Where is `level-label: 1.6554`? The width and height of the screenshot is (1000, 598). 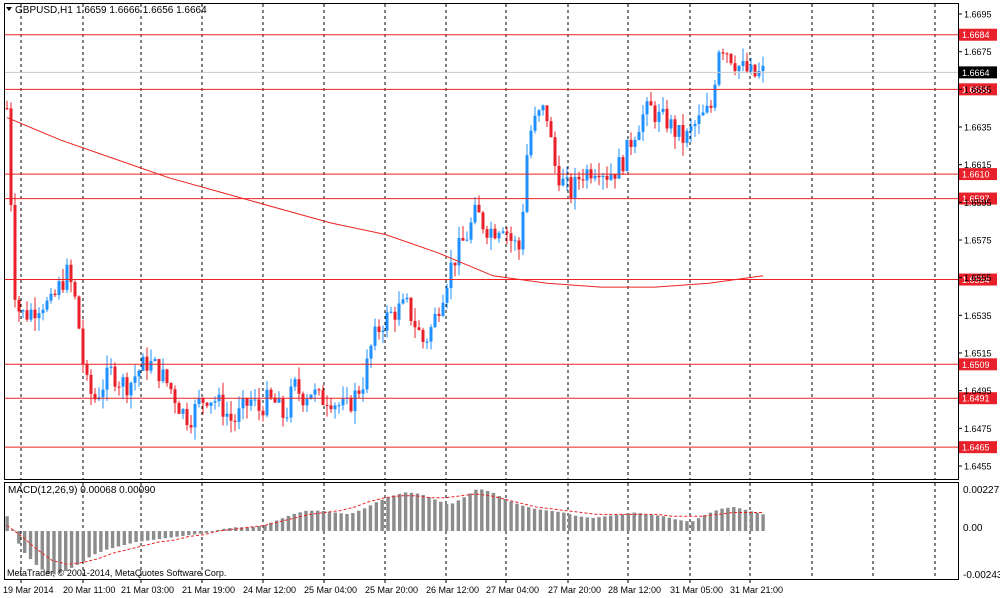 level-label: 1.6554 is located at coordinates (976, 280).